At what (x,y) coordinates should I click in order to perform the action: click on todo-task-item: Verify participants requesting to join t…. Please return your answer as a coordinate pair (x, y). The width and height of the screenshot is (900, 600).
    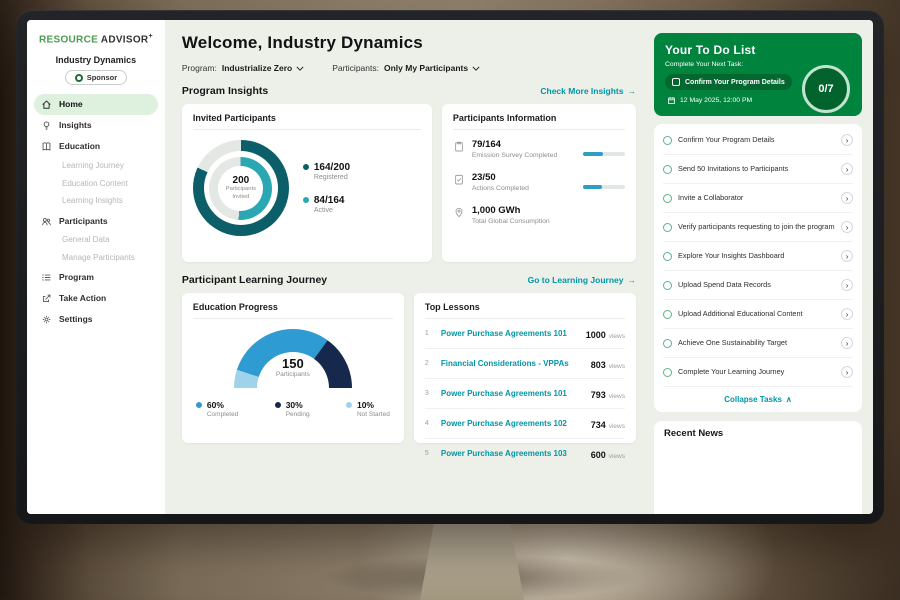
    Looking at the image, I should click on (758, 227).